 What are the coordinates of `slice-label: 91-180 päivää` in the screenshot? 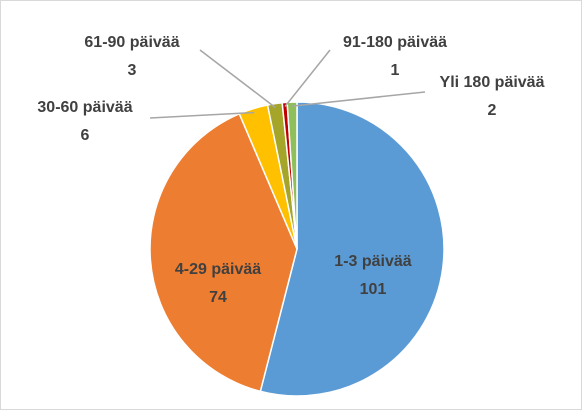 It's located at (395, 42).